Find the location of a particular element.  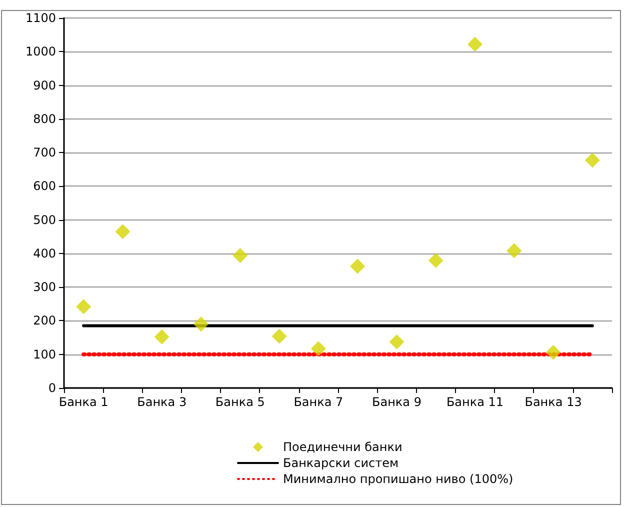

x-tick-label: Банка 5 is located at coordinates (240, 402).